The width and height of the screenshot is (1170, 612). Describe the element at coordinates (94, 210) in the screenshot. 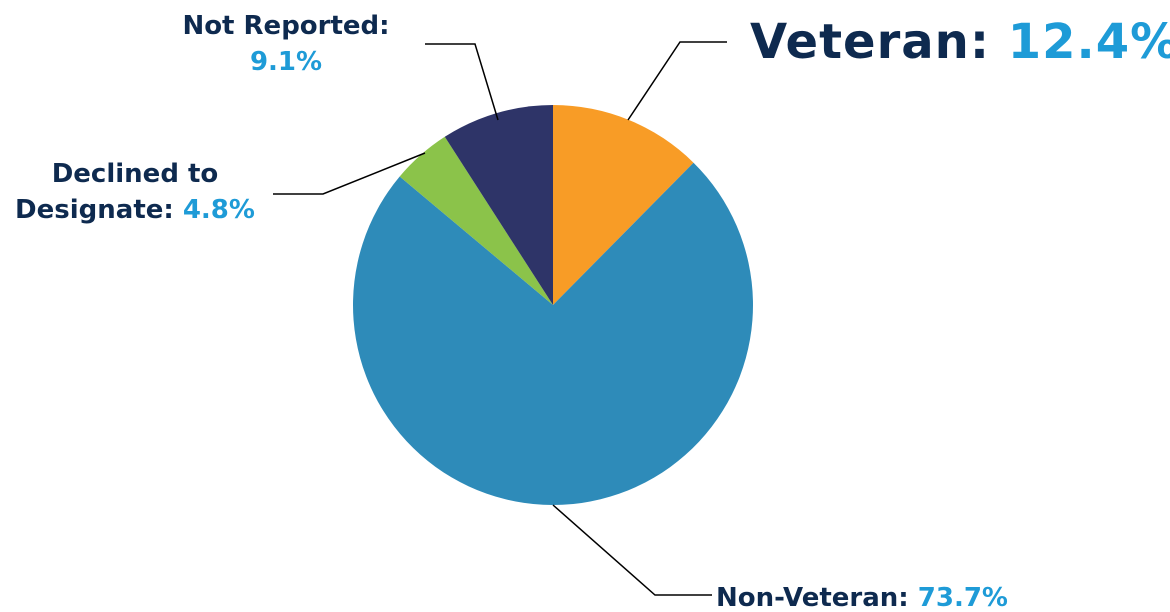

I see `label-declined-line2: Designate:` at that location.